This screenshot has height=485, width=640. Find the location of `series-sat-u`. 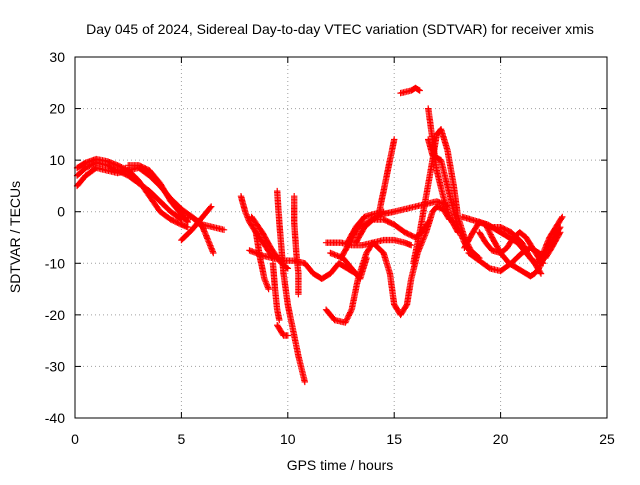

series-sat-u is located at coordinates (387, 175).